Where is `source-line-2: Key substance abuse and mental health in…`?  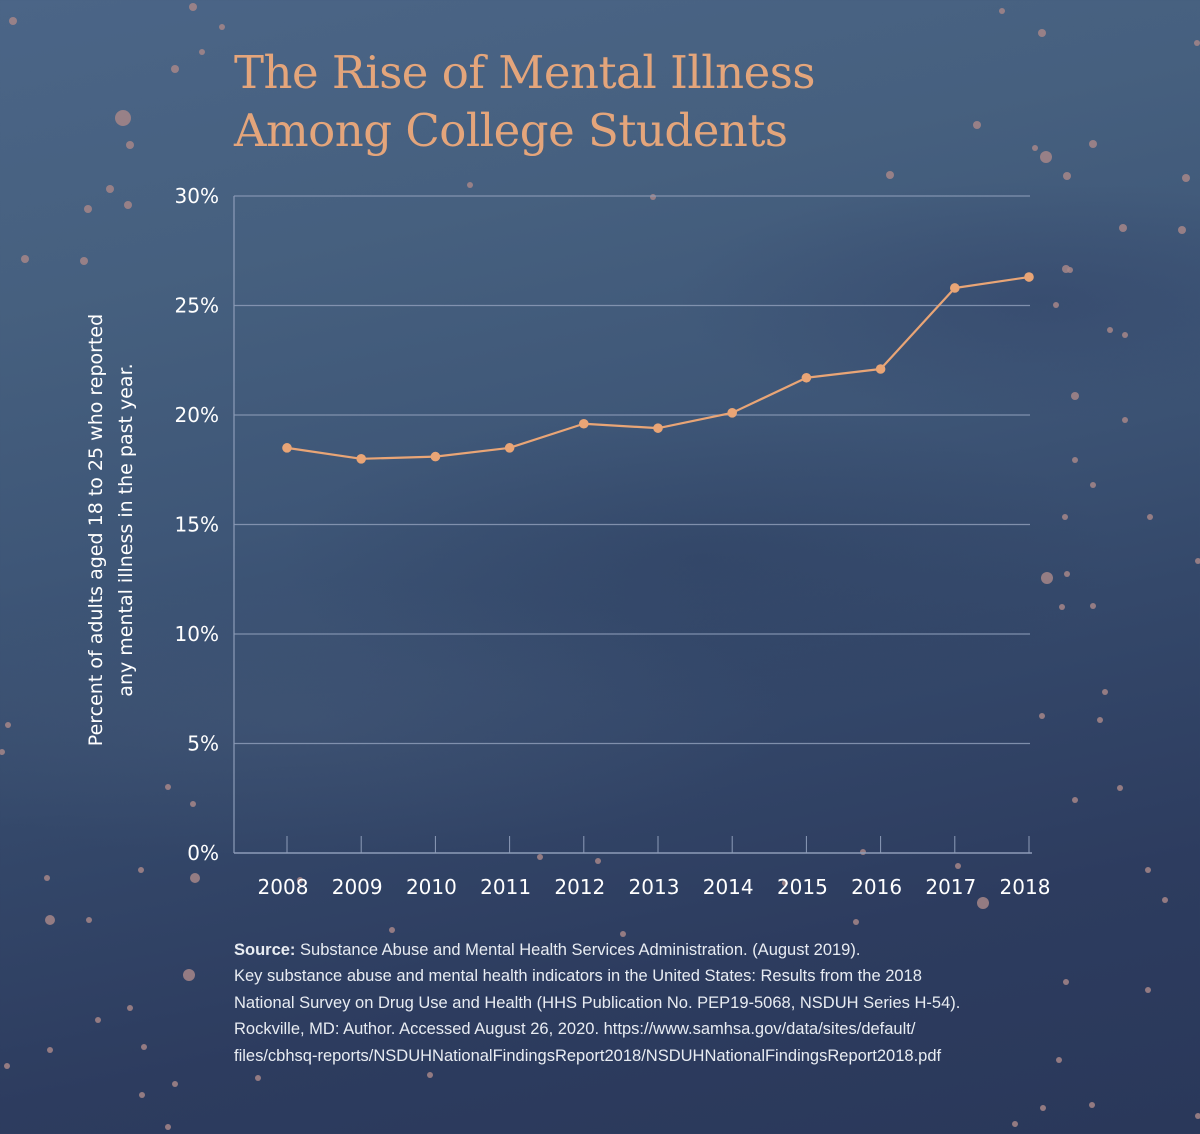
source-line-2: Key substance abuse and mental health in… is located at coordinates (578, 976).